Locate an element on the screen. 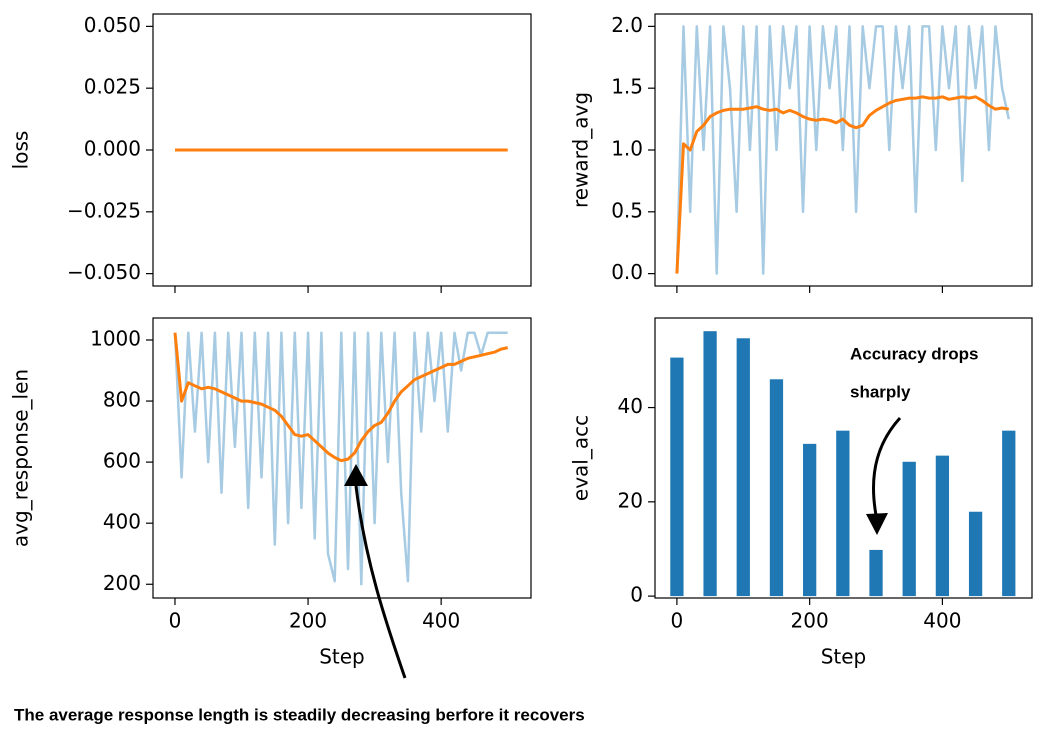 The height and width of the screenshot is (737, 1042). y-tick-label: 0.5 is located at coordinates (627, 210).